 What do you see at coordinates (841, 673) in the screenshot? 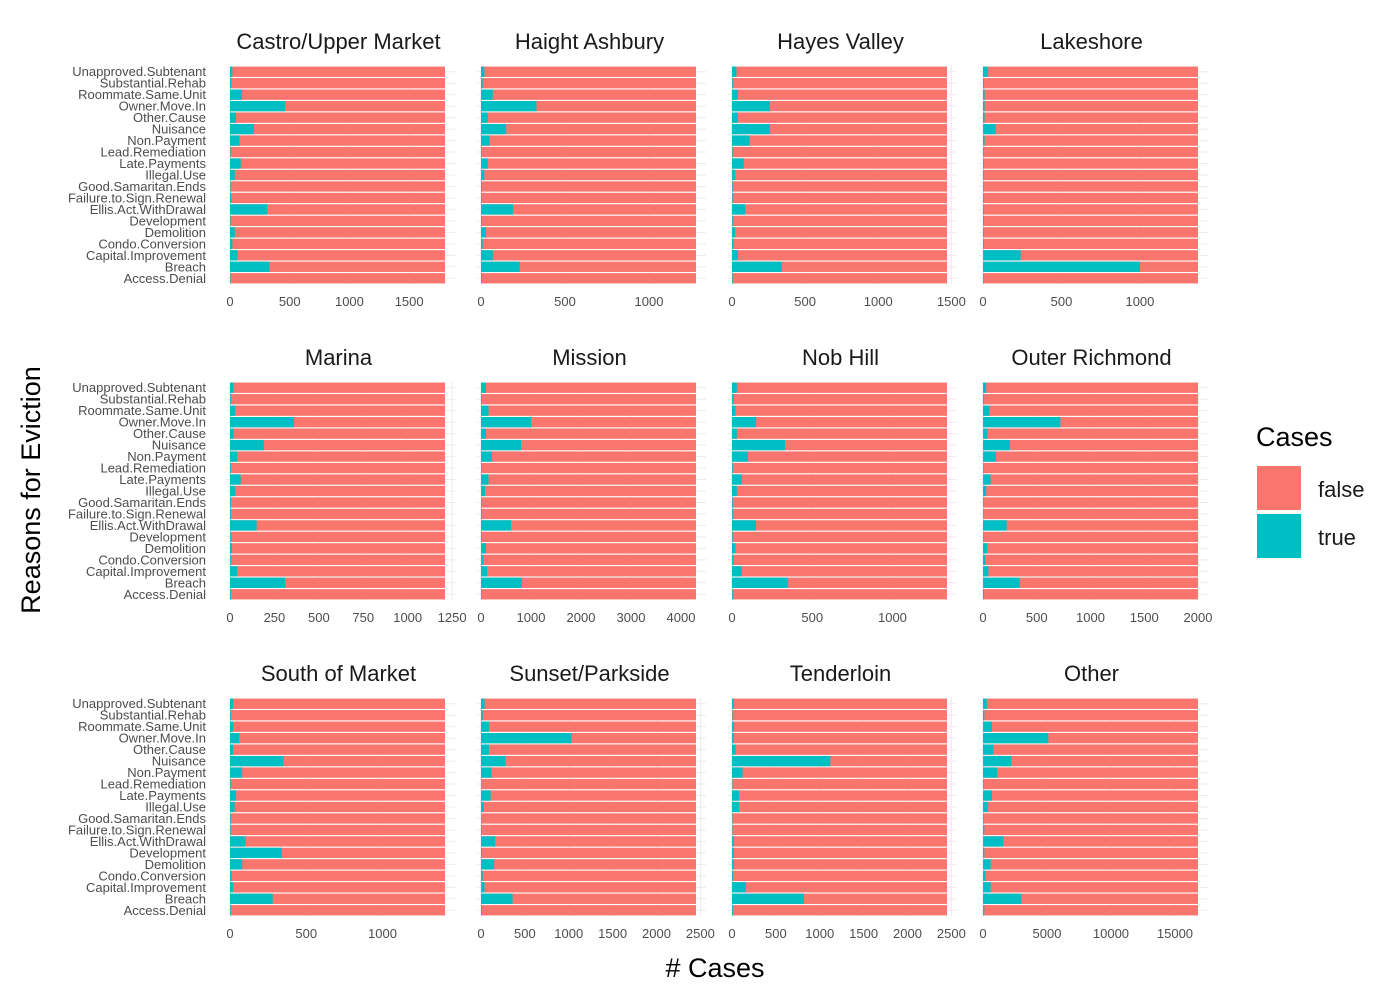
I see `panel-title: Tenderloin` at bounding box center [841, 673].